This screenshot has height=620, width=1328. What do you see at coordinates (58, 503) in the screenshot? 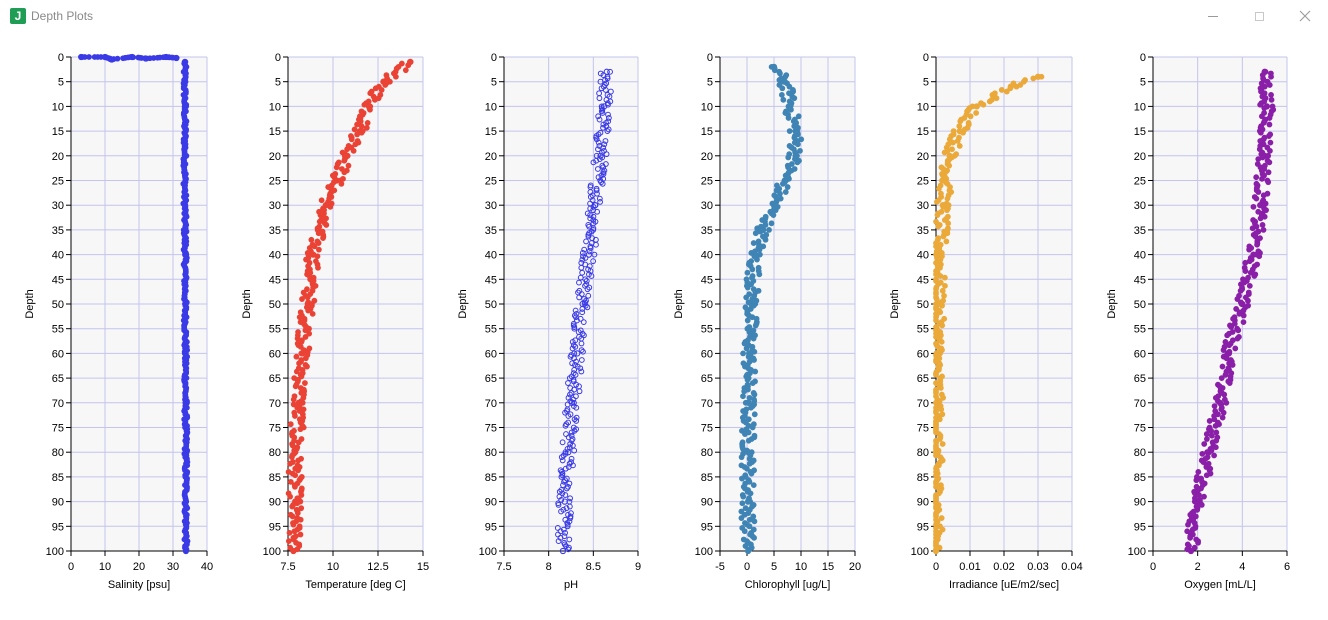
I see `y-tick-label: 90` at bounding box center [58, 503].